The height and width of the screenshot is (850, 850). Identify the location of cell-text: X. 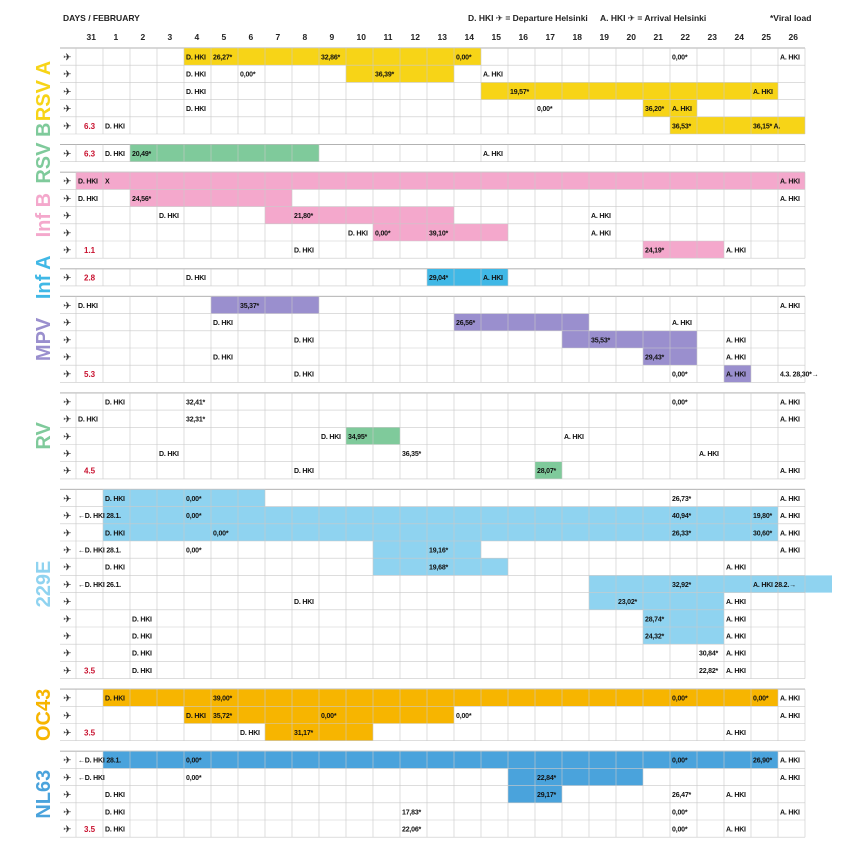
(107, 182).